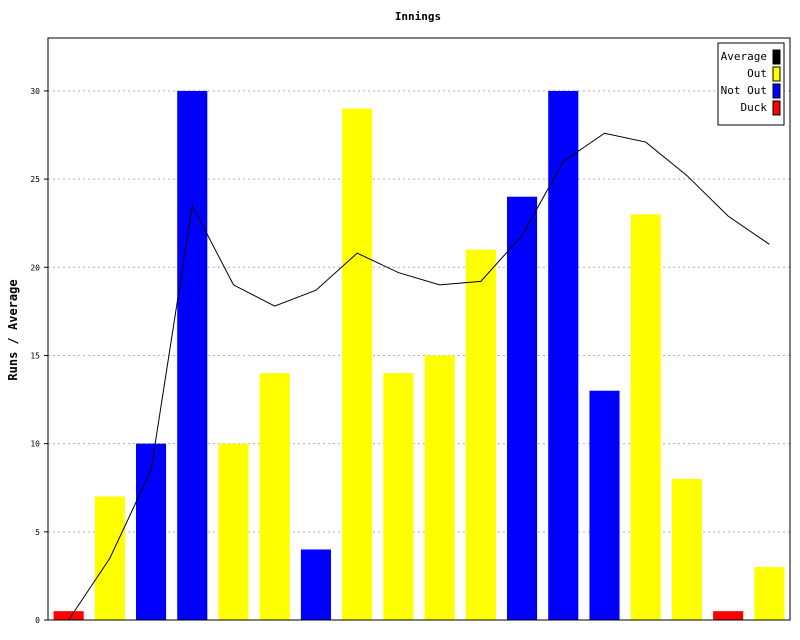  What do you see at coordinates (13, 329) in the screenshot?
I see `y-axis-label: Runs / Average` at bounding box center [13, 329].